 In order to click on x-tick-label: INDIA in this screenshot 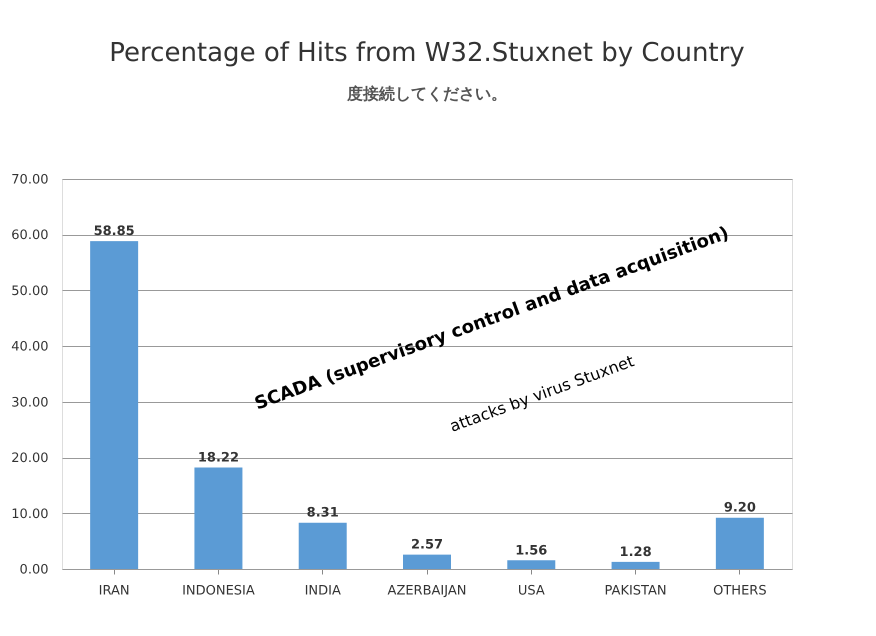, I will do `click(322, 591)`.